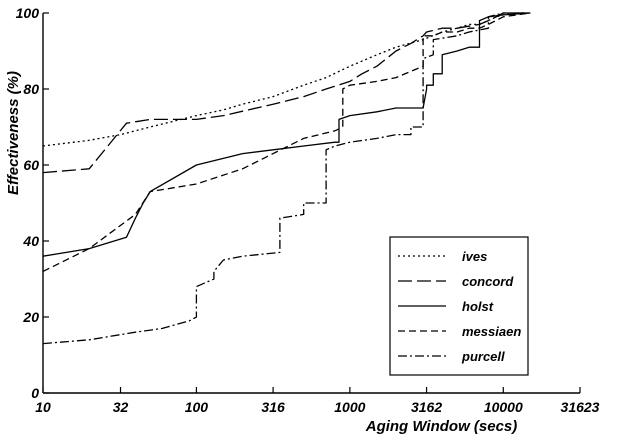 The height and width of the screenshot is (440, 623). What do you see at coordinates (459, 306) in the screenshot?
I see `legend: ives concord holst messiaen purcell` at bounding box center [459, 306].